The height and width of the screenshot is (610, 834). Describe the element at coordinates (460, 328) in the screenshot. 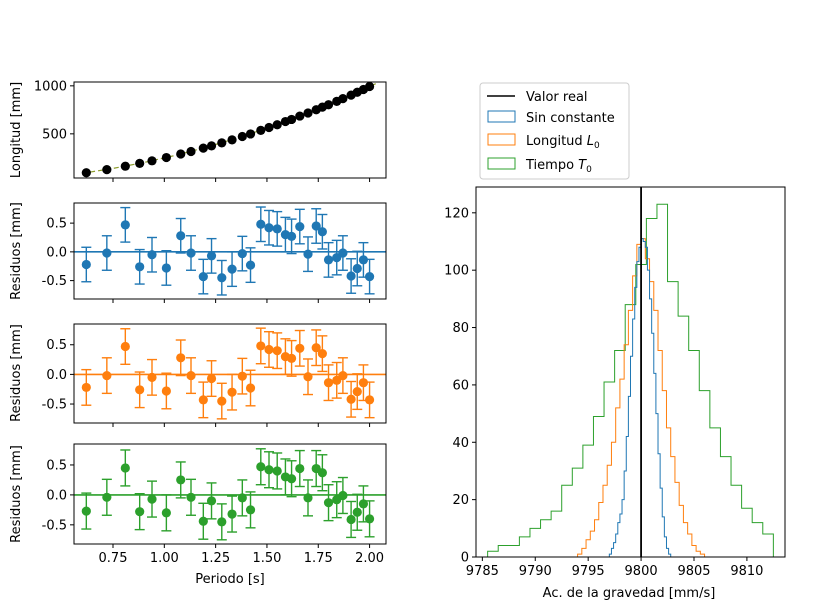

I see `histogram-ytick-label: 80` at that location.